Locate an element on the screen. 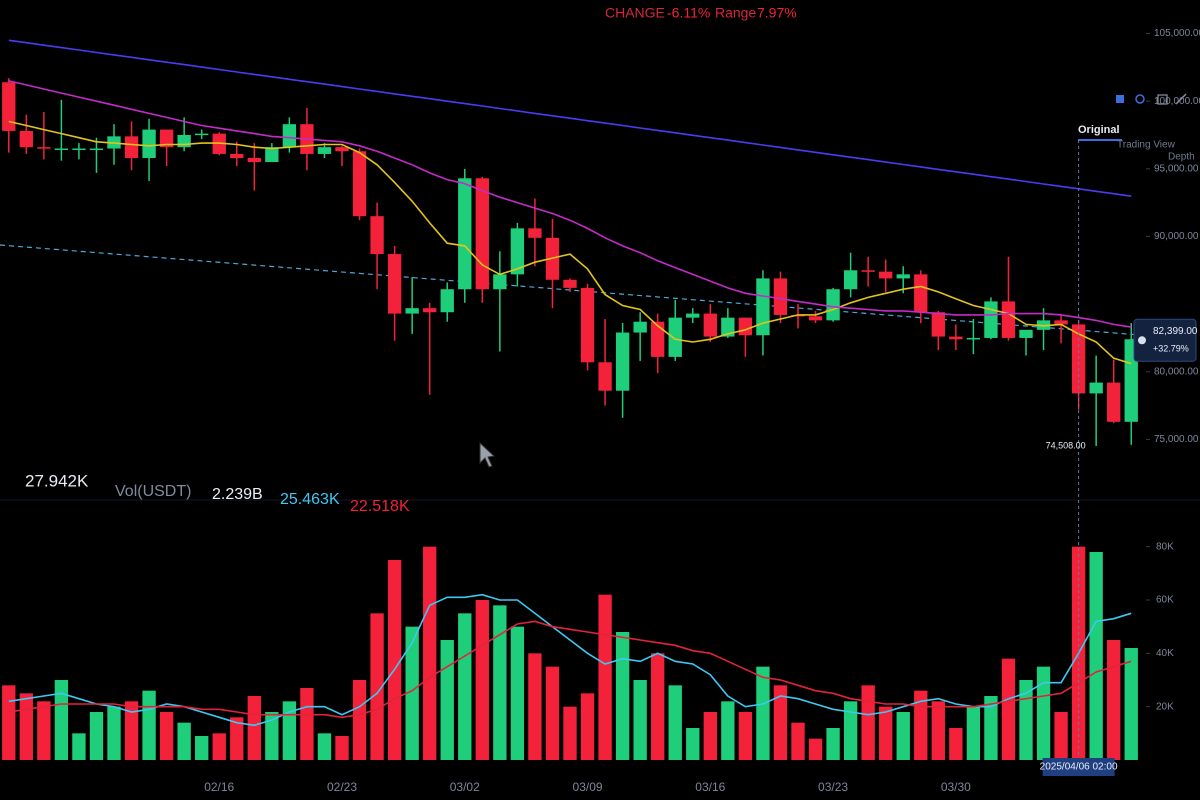  tab: Depth is located at coordinates (1181, 157).